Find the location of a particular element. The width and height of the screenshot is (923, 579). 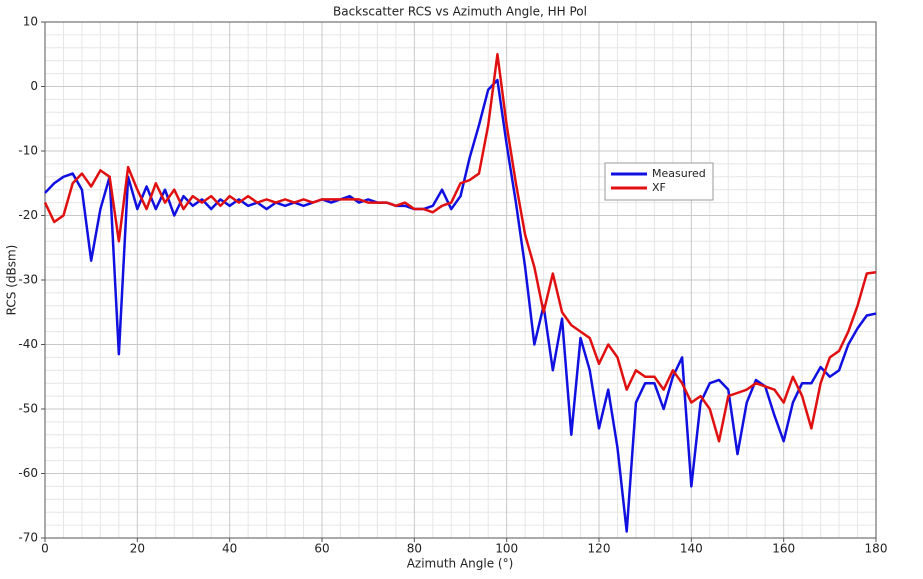

y-tick-label: -30 is located at coordinates (28, 280).